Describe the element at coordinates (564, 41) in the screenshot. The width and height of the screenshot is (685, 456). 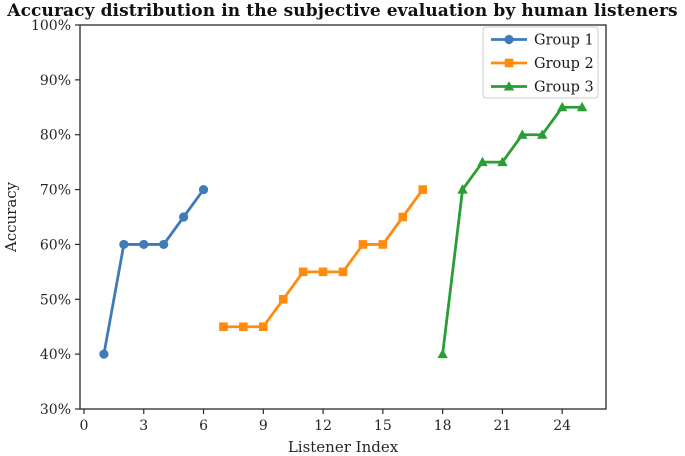
I see `legend-label: Group 1` at that location.